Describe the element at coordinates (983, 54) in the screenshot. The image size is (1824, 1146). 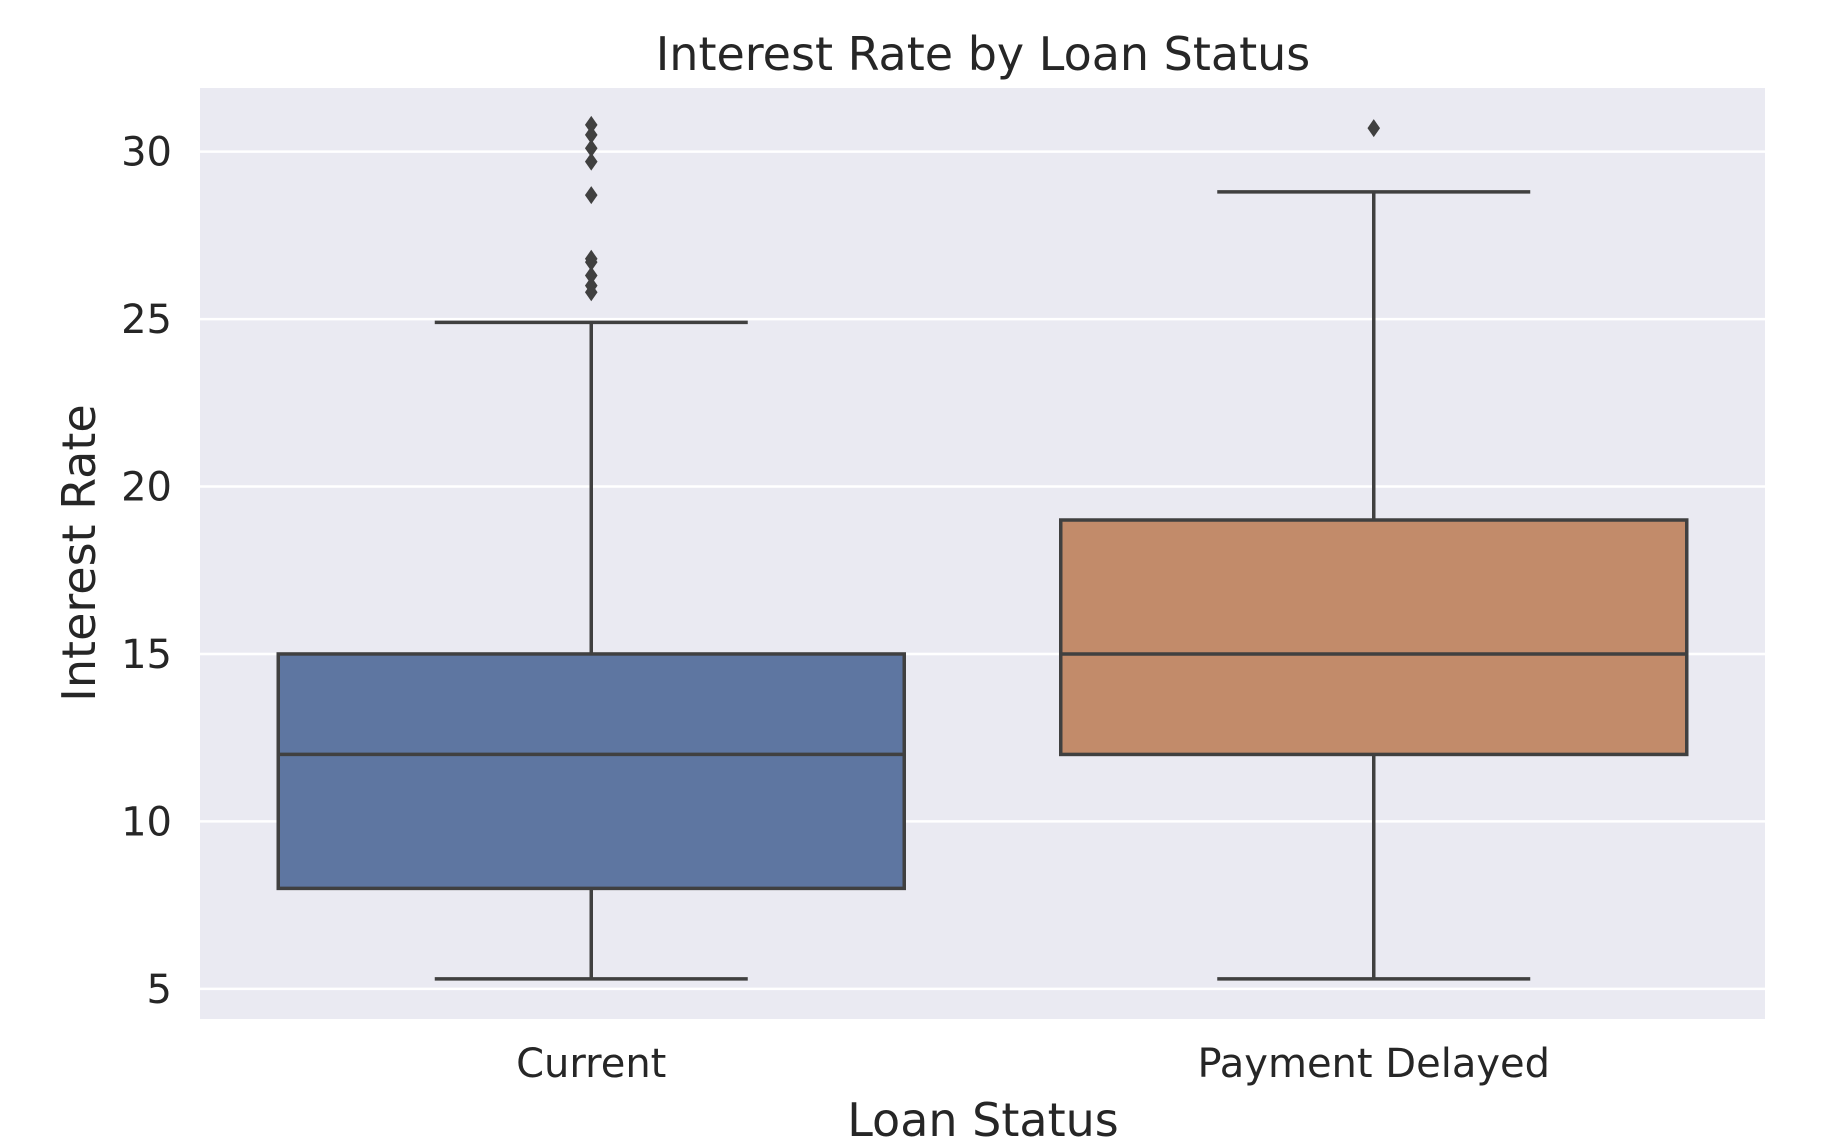
I see `chart-title: Interest Rate by Loan Status` at that location.